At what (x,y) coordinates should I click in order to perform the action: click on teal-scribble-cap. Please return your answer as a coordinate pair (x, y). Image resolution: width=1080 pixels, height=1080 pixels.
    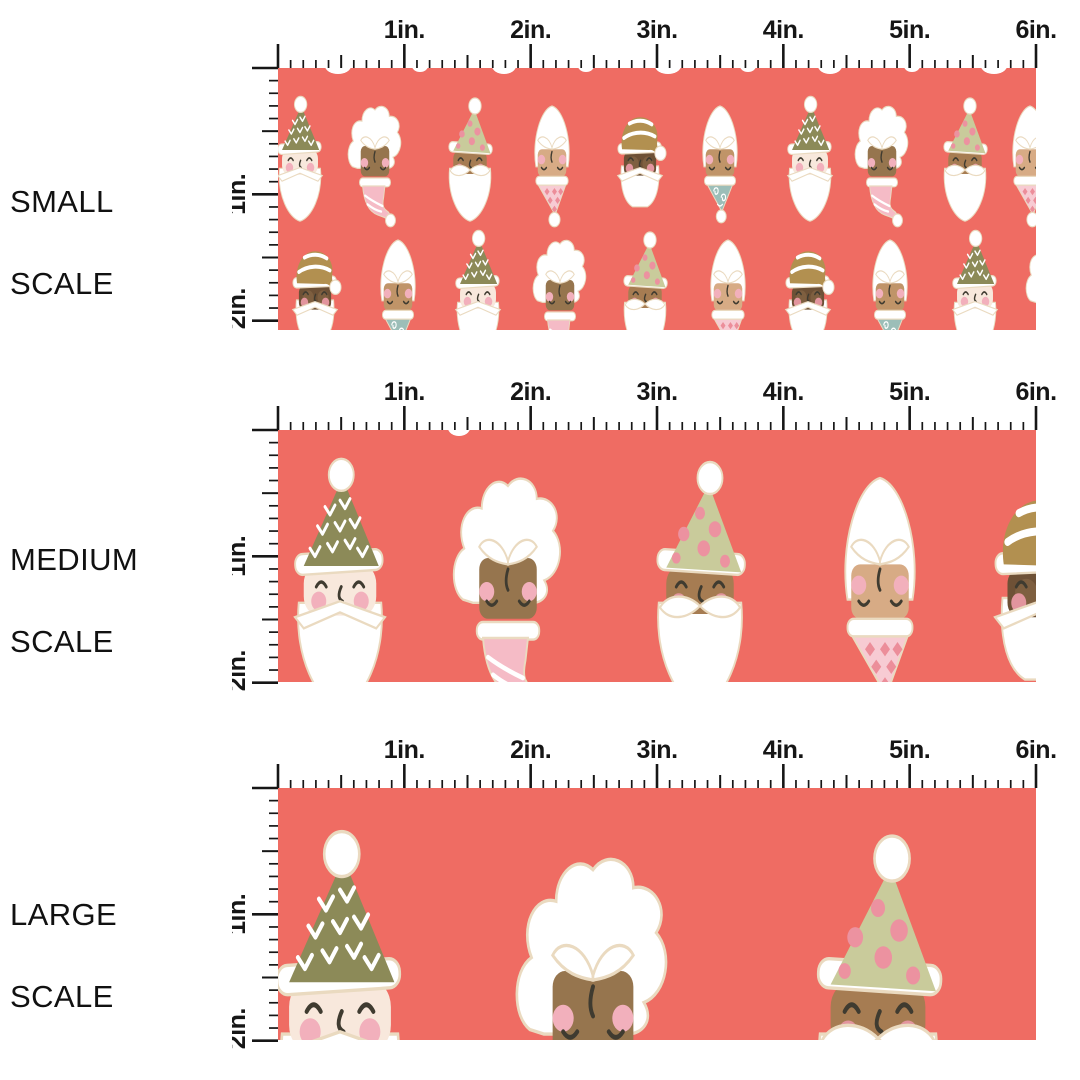
    Looking at the image, I should click on (398, 324).